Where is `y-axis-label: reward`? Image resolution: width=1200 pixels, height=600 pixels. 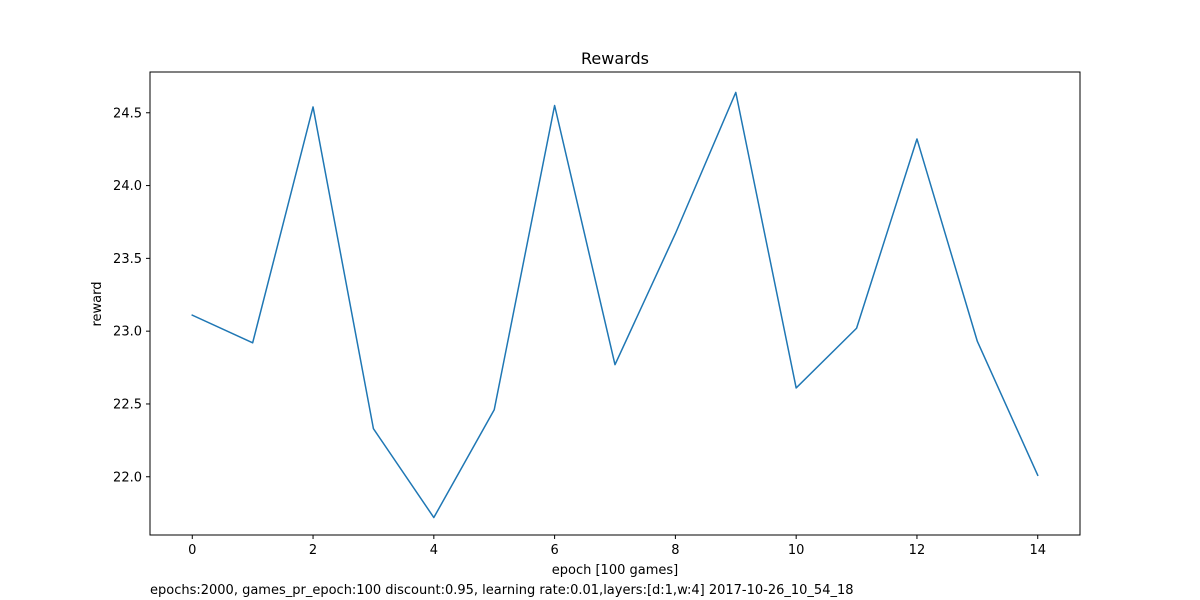 y-axis-label: reward is located at coordinates (97, 303).